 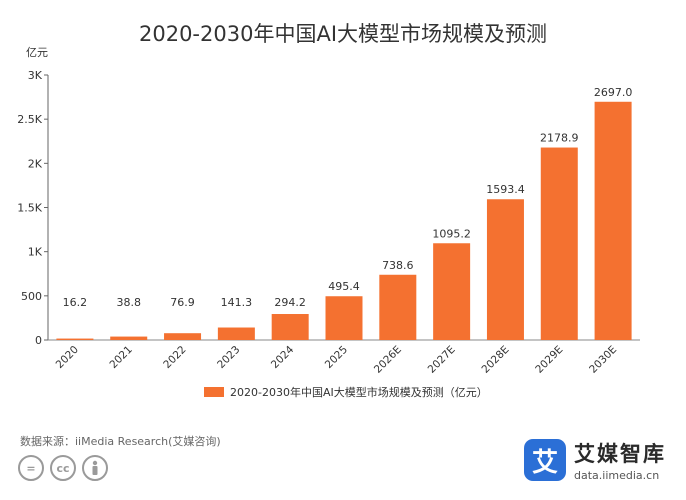 What do you see at coordinates (559, 138) in the screenshot?
I see `data-label: 2178.9` at bounding box center [559, 138].